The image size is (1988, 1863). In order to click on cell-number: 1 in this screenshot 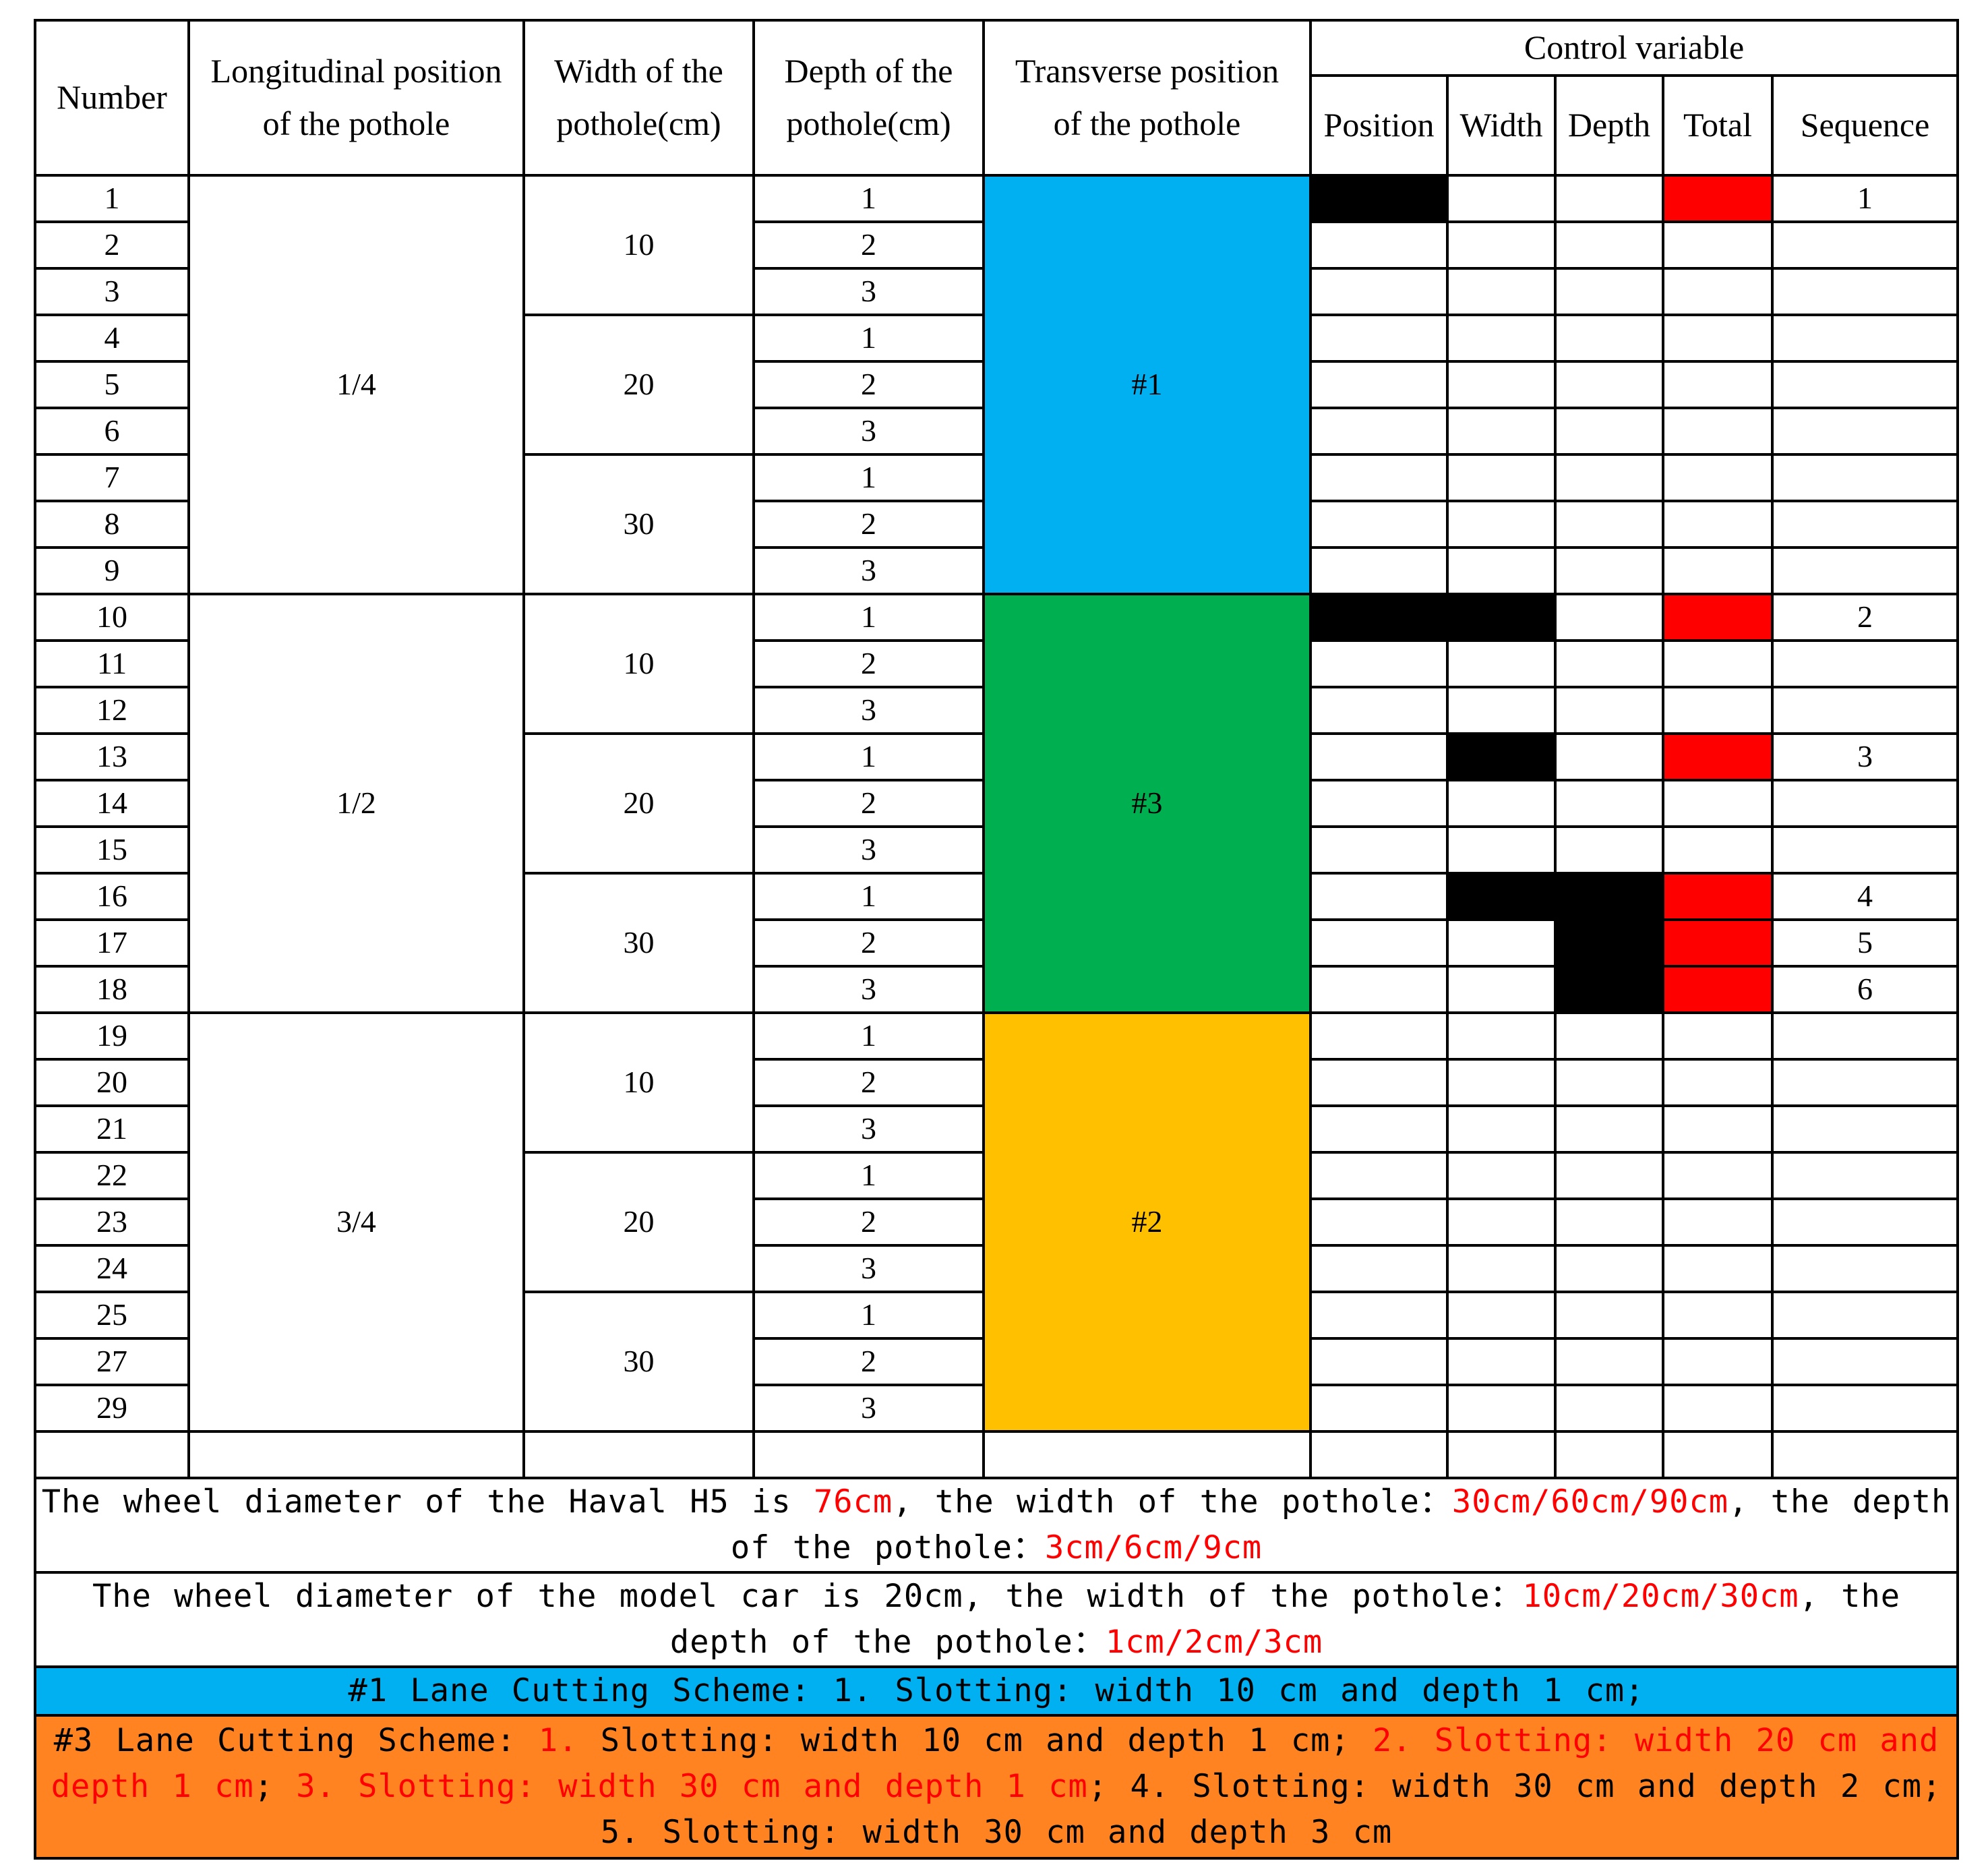, I will do `click(112, 198)`.